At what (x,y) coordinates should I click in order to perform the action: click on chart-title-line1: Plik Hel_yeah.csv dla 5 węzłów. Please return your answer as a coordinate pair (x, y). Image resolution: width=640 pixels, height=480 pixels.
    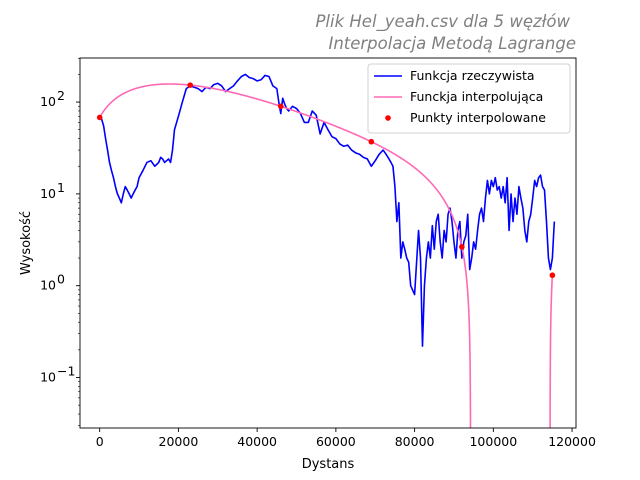
    Looking at the image, I should click on (442, 22).